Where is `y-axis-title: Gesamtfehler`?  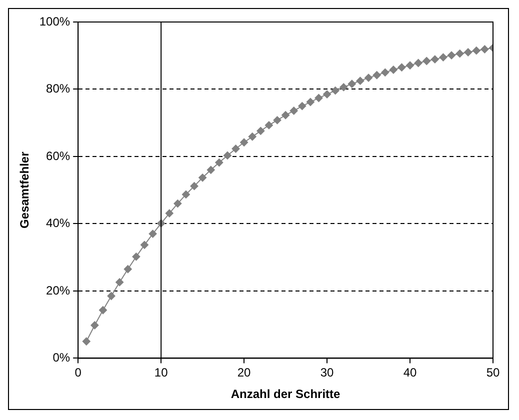 y-axis-title: Gesamtfehler is located at coordinates (25, 189).